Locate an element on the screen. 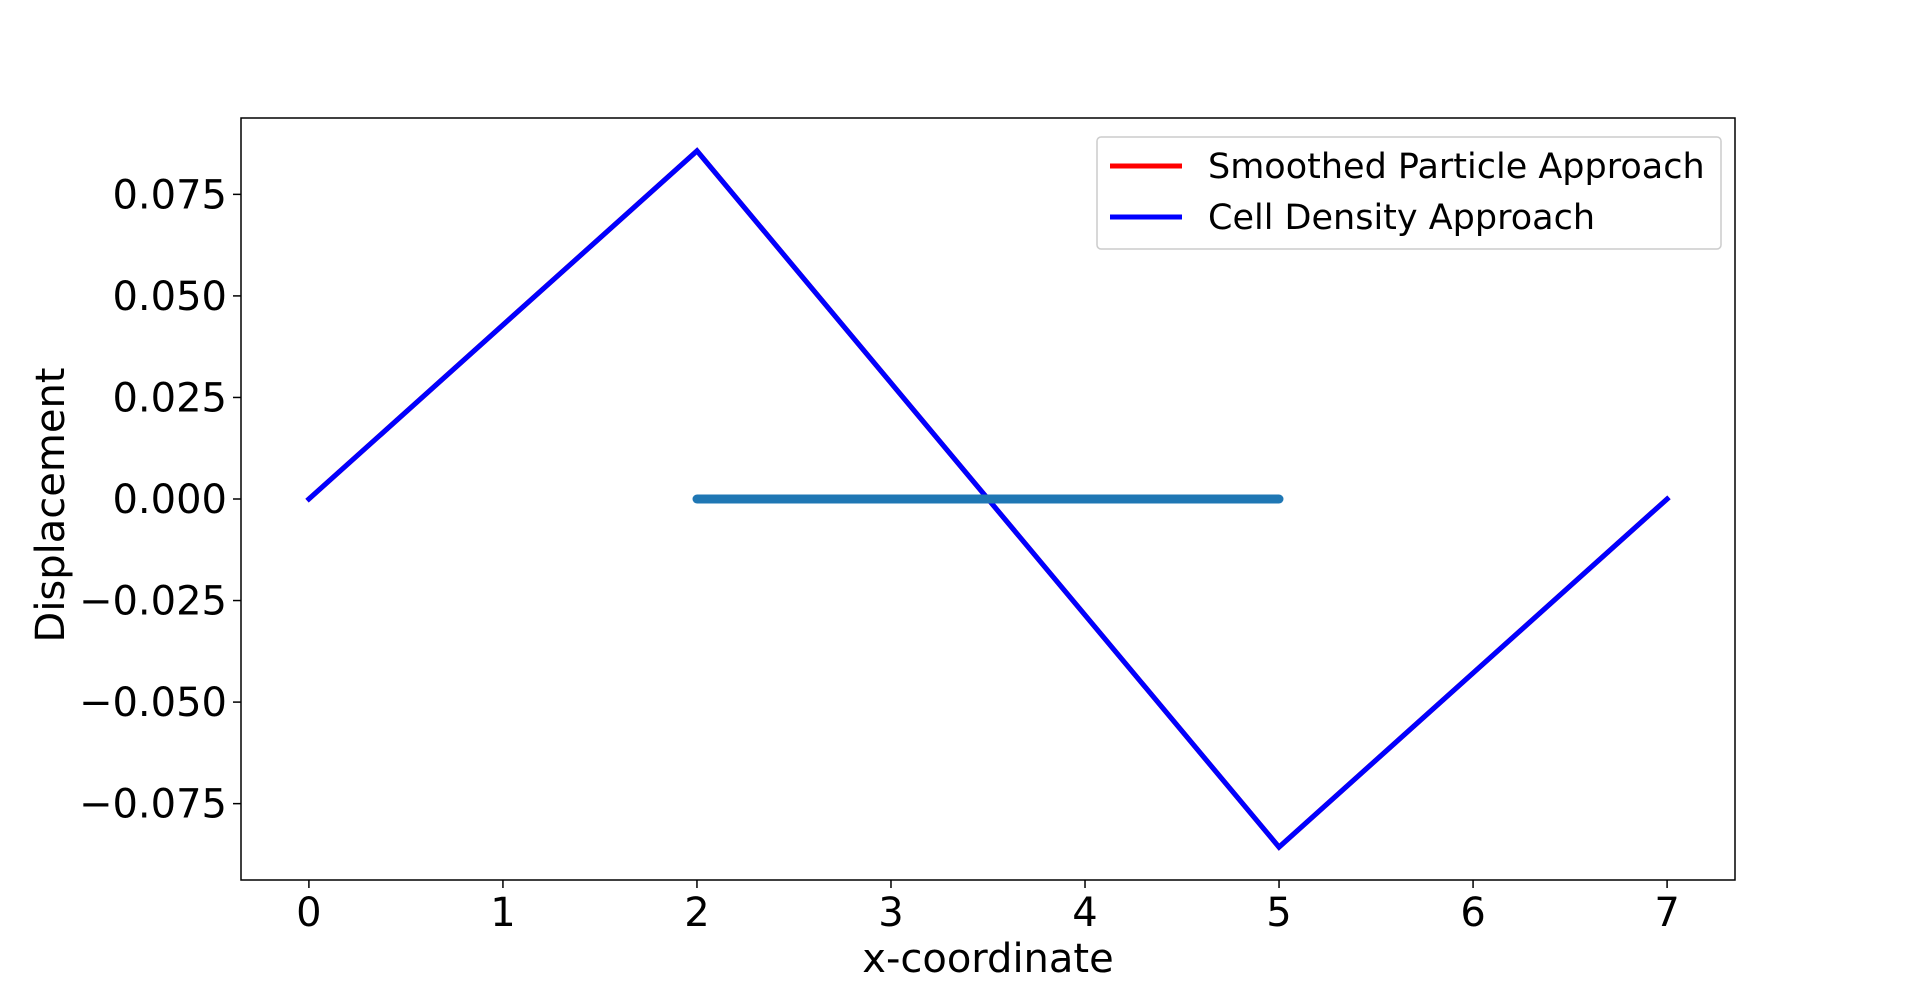 This screenshot has height=986, width=1920. y-tick-label: 0.050 is located at coordinates (169, 297).